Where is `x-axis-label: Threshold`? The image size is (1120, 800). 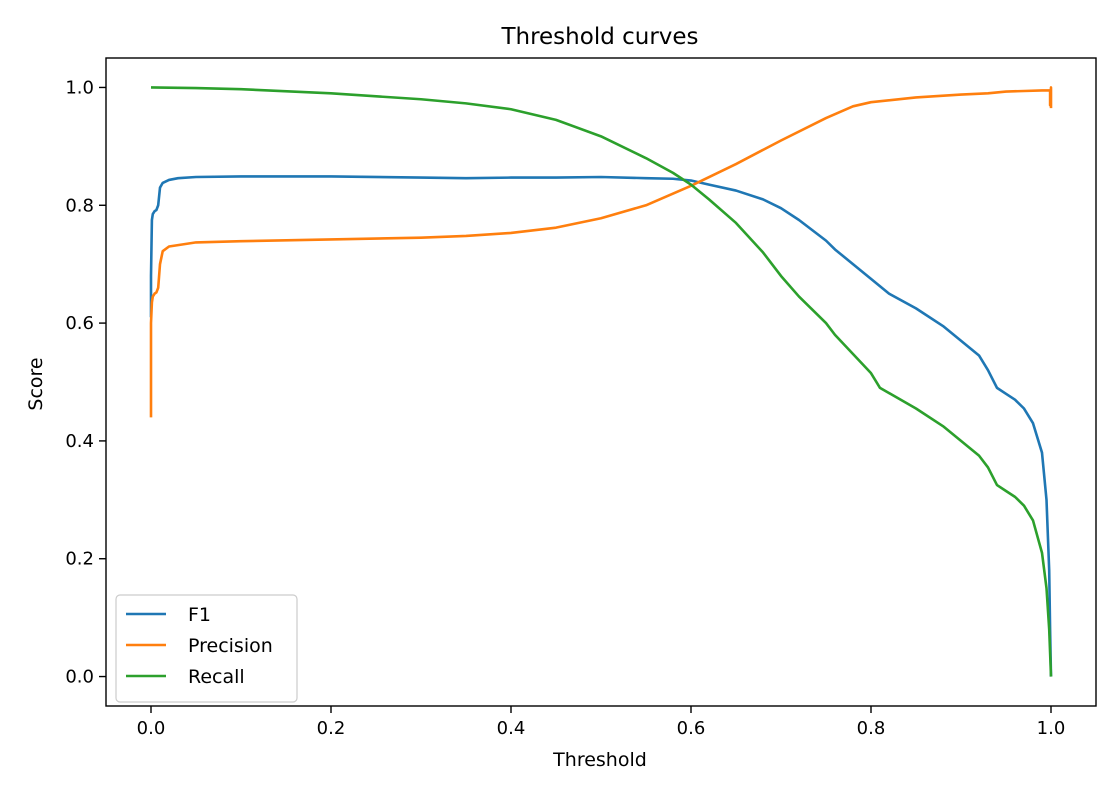 x-axis-label: Threshold is located at coordinates (599, 760).